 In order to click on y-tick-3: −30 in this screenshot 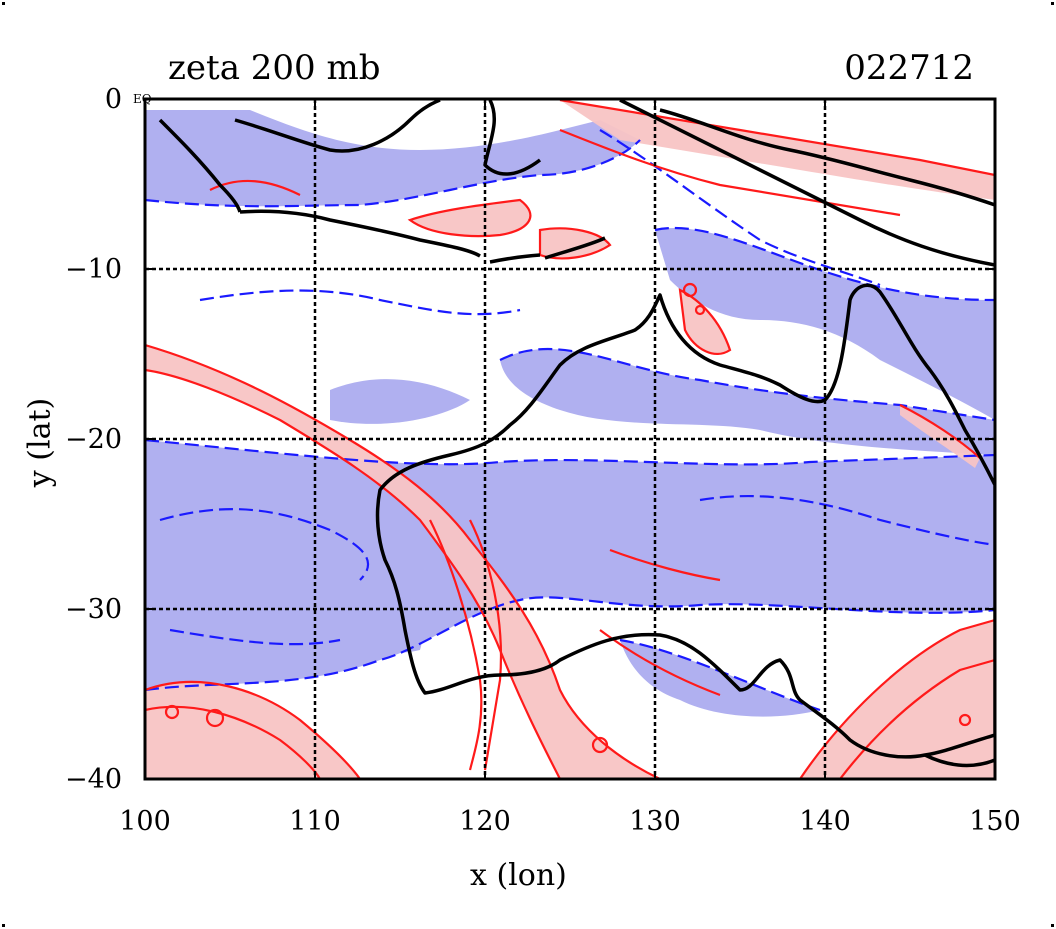, I will do `click(93, 609)`.